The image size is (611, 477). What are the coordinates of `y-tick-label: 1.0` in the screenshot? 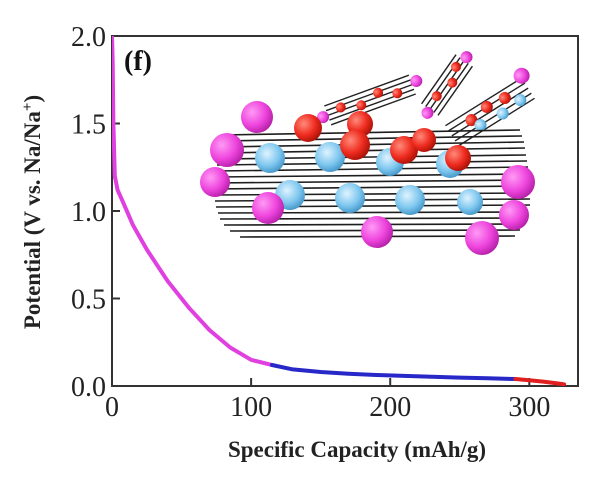 It's located at (88, 212).